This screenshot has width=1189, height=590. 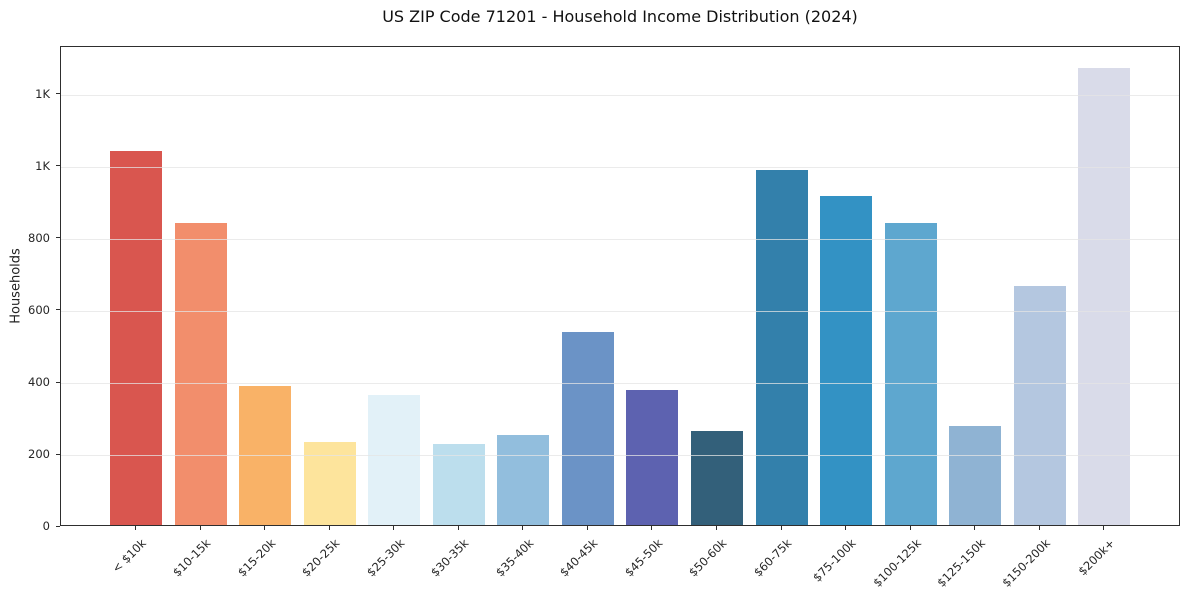 What do you see at coordinates (896, 563) in the screenshot?
I see `x-tick-label-text: $100-125k` at bounding box center [896, 563].